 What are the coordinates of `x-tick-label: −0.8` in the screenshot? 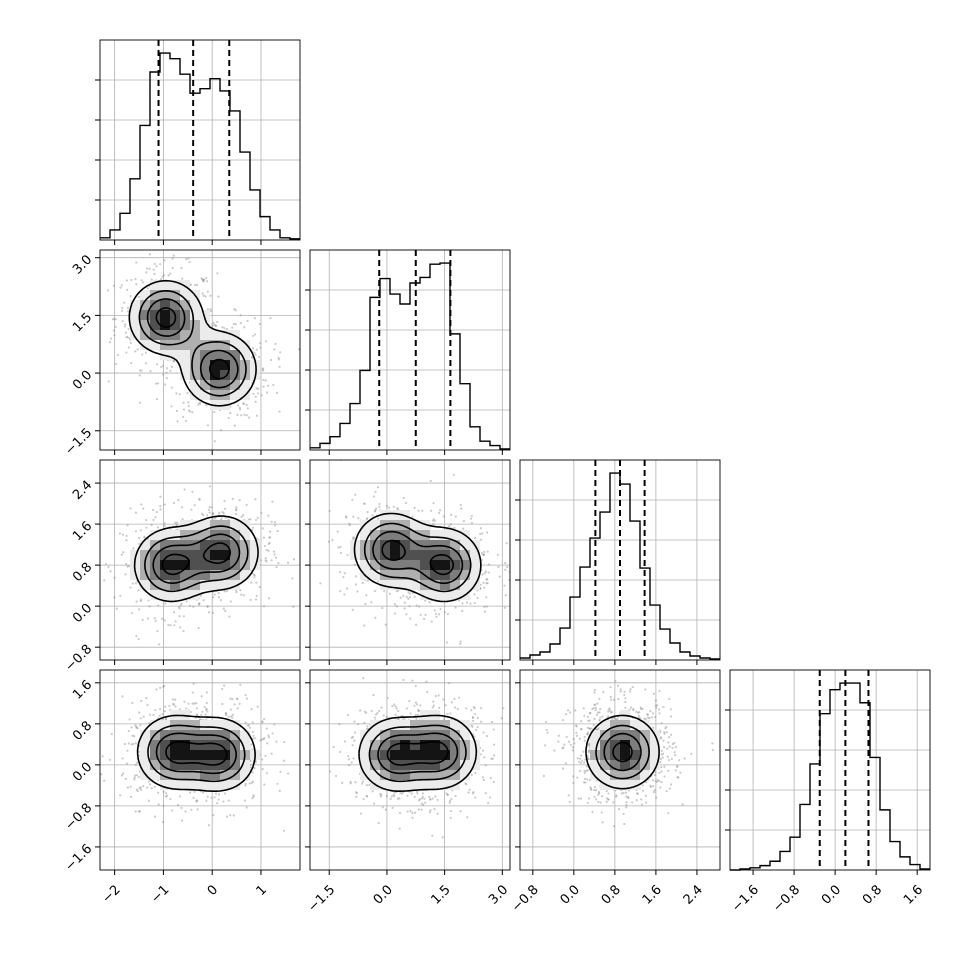 It's located at (786, 898).